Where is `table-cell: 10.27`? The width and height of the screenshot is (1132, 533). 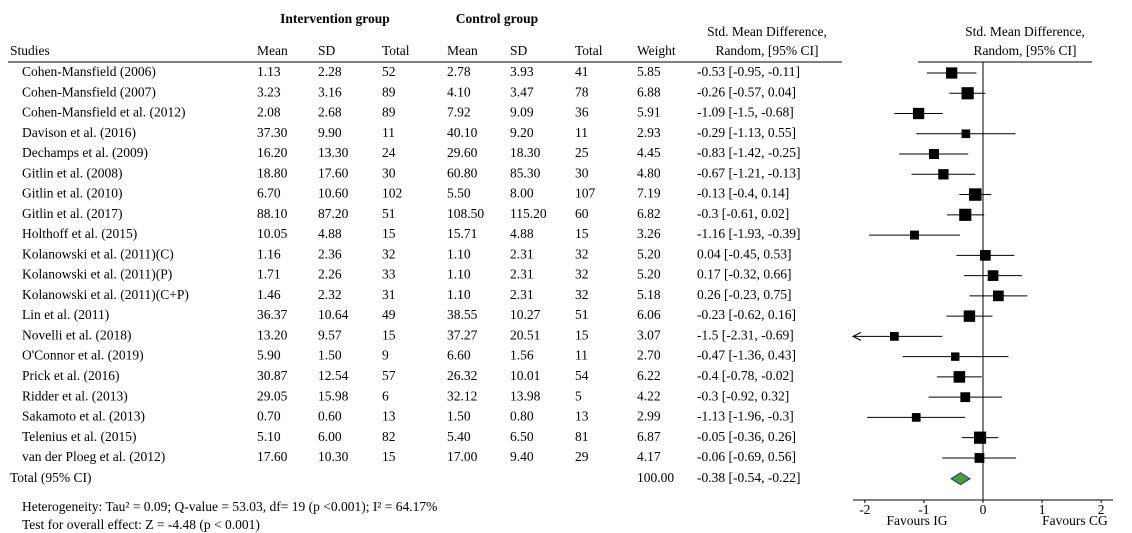 table-cell: 10.27 is located at coordinates (525, 314).